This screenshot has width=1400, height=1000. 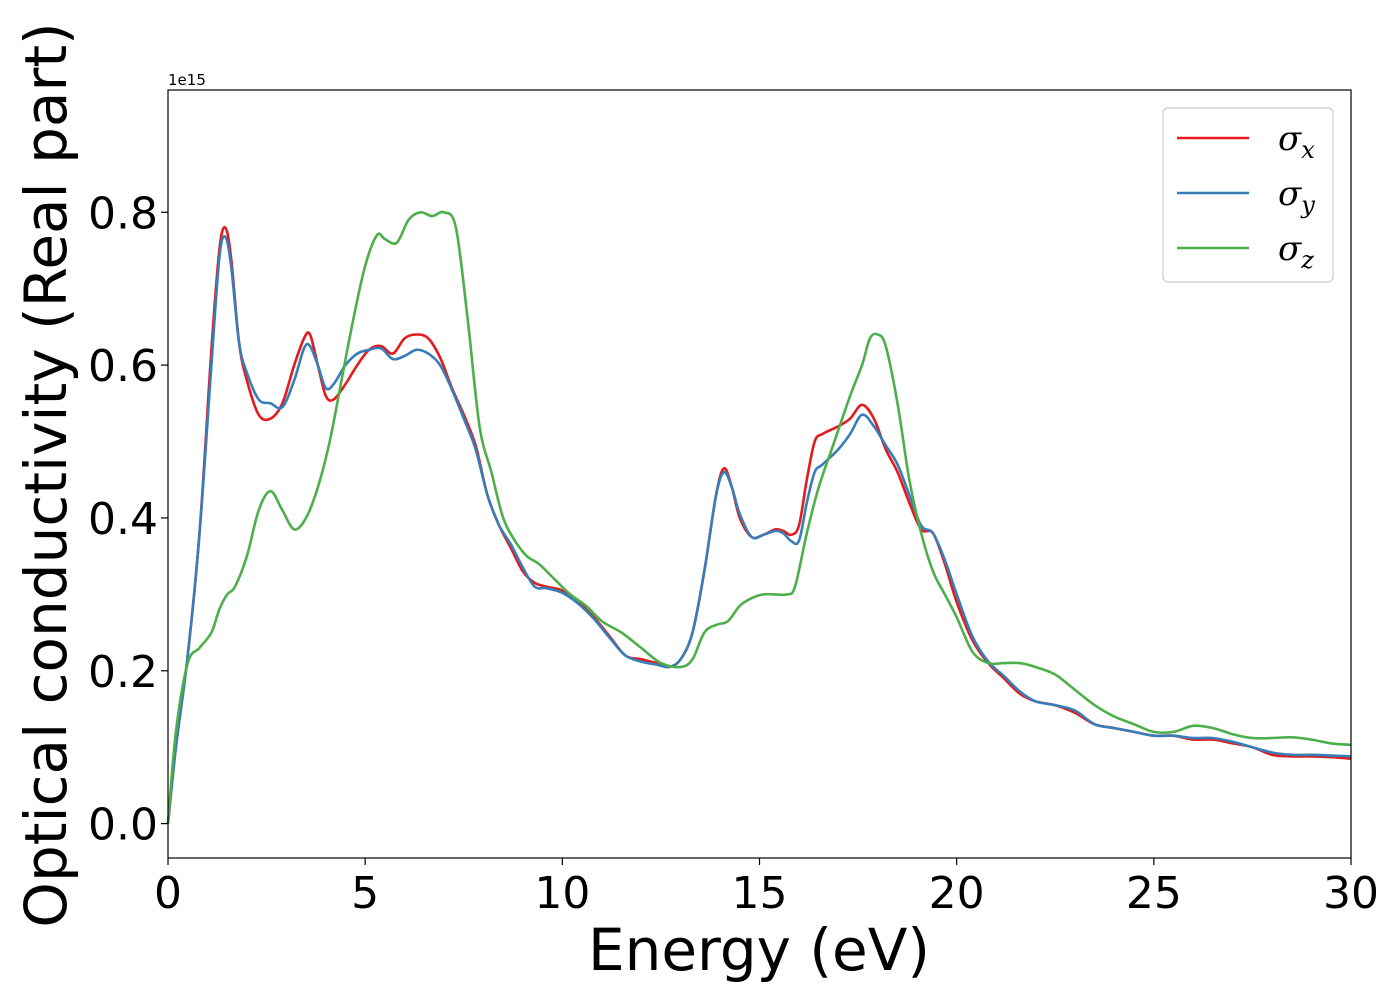 What do you see at coordinates (1154, 893) in the screenshot?
I see `x-tick-label: 25` at bounding box center [1154, 893].